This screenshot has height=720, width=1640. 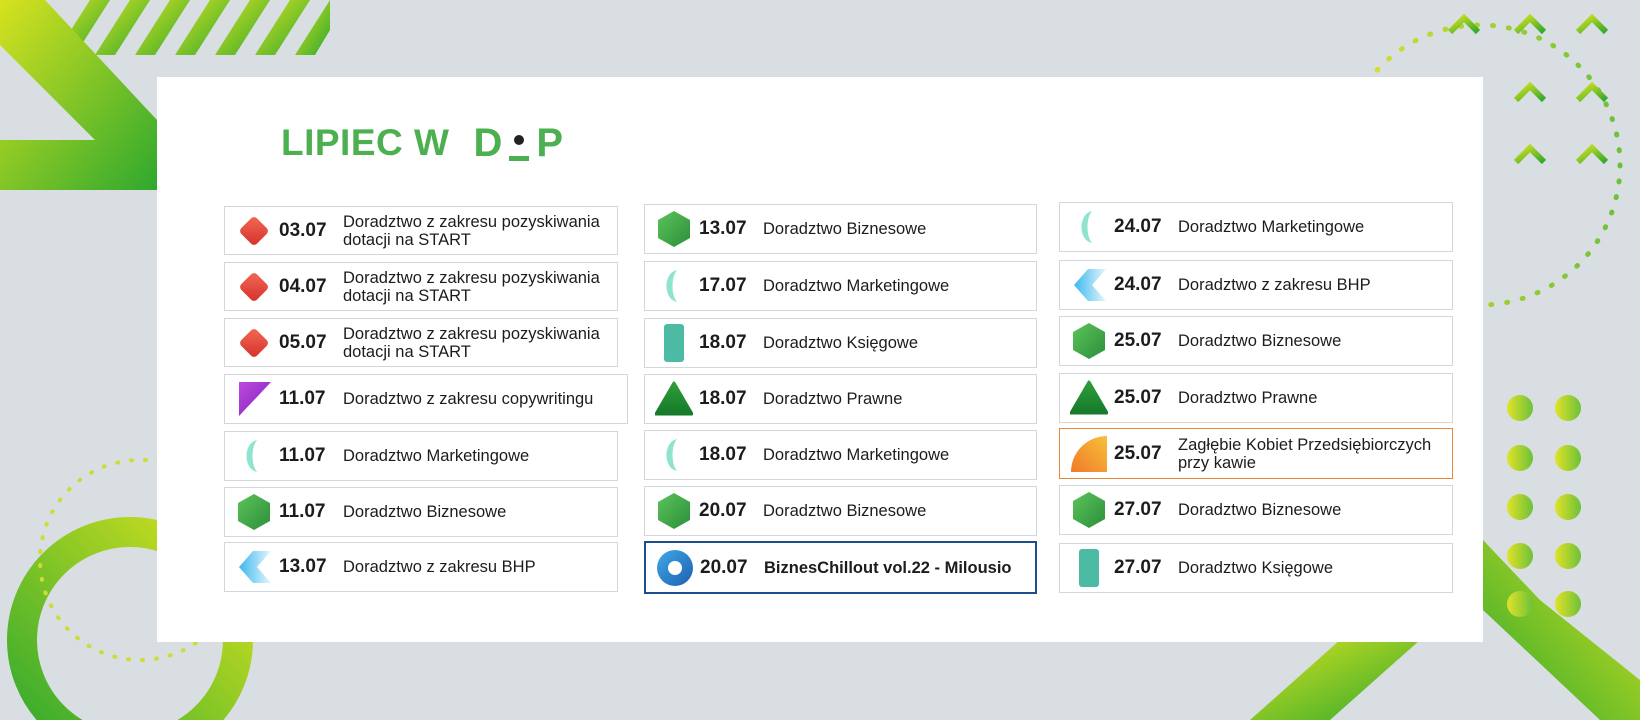 I want to click on event-item: 27.07 Doradztwo Biznesowe, so click(x=1256, y=510).